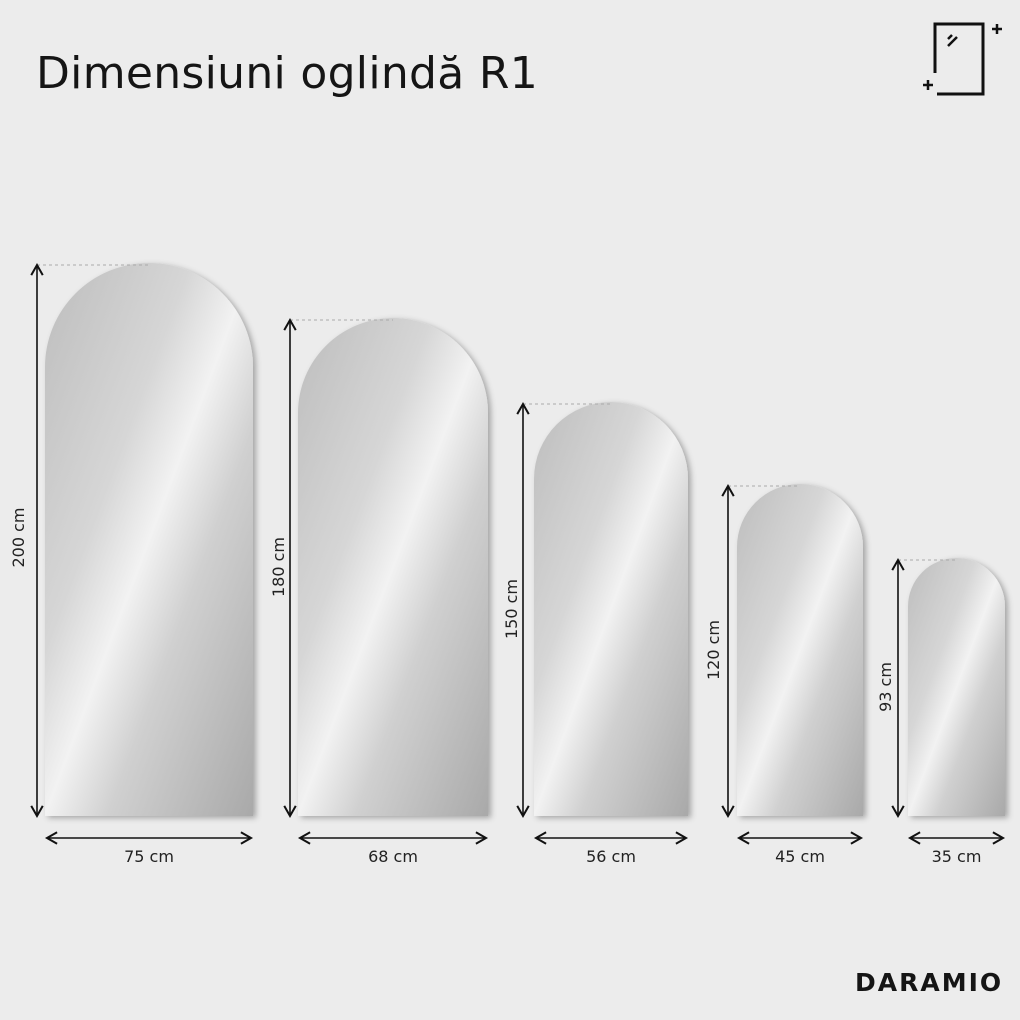 This screenshot has height=1020, width=1020. What do you see at coordinates (278, 567) in the screenshot?
I see `height-label: 180 cm` at bounding box center [278, 567].